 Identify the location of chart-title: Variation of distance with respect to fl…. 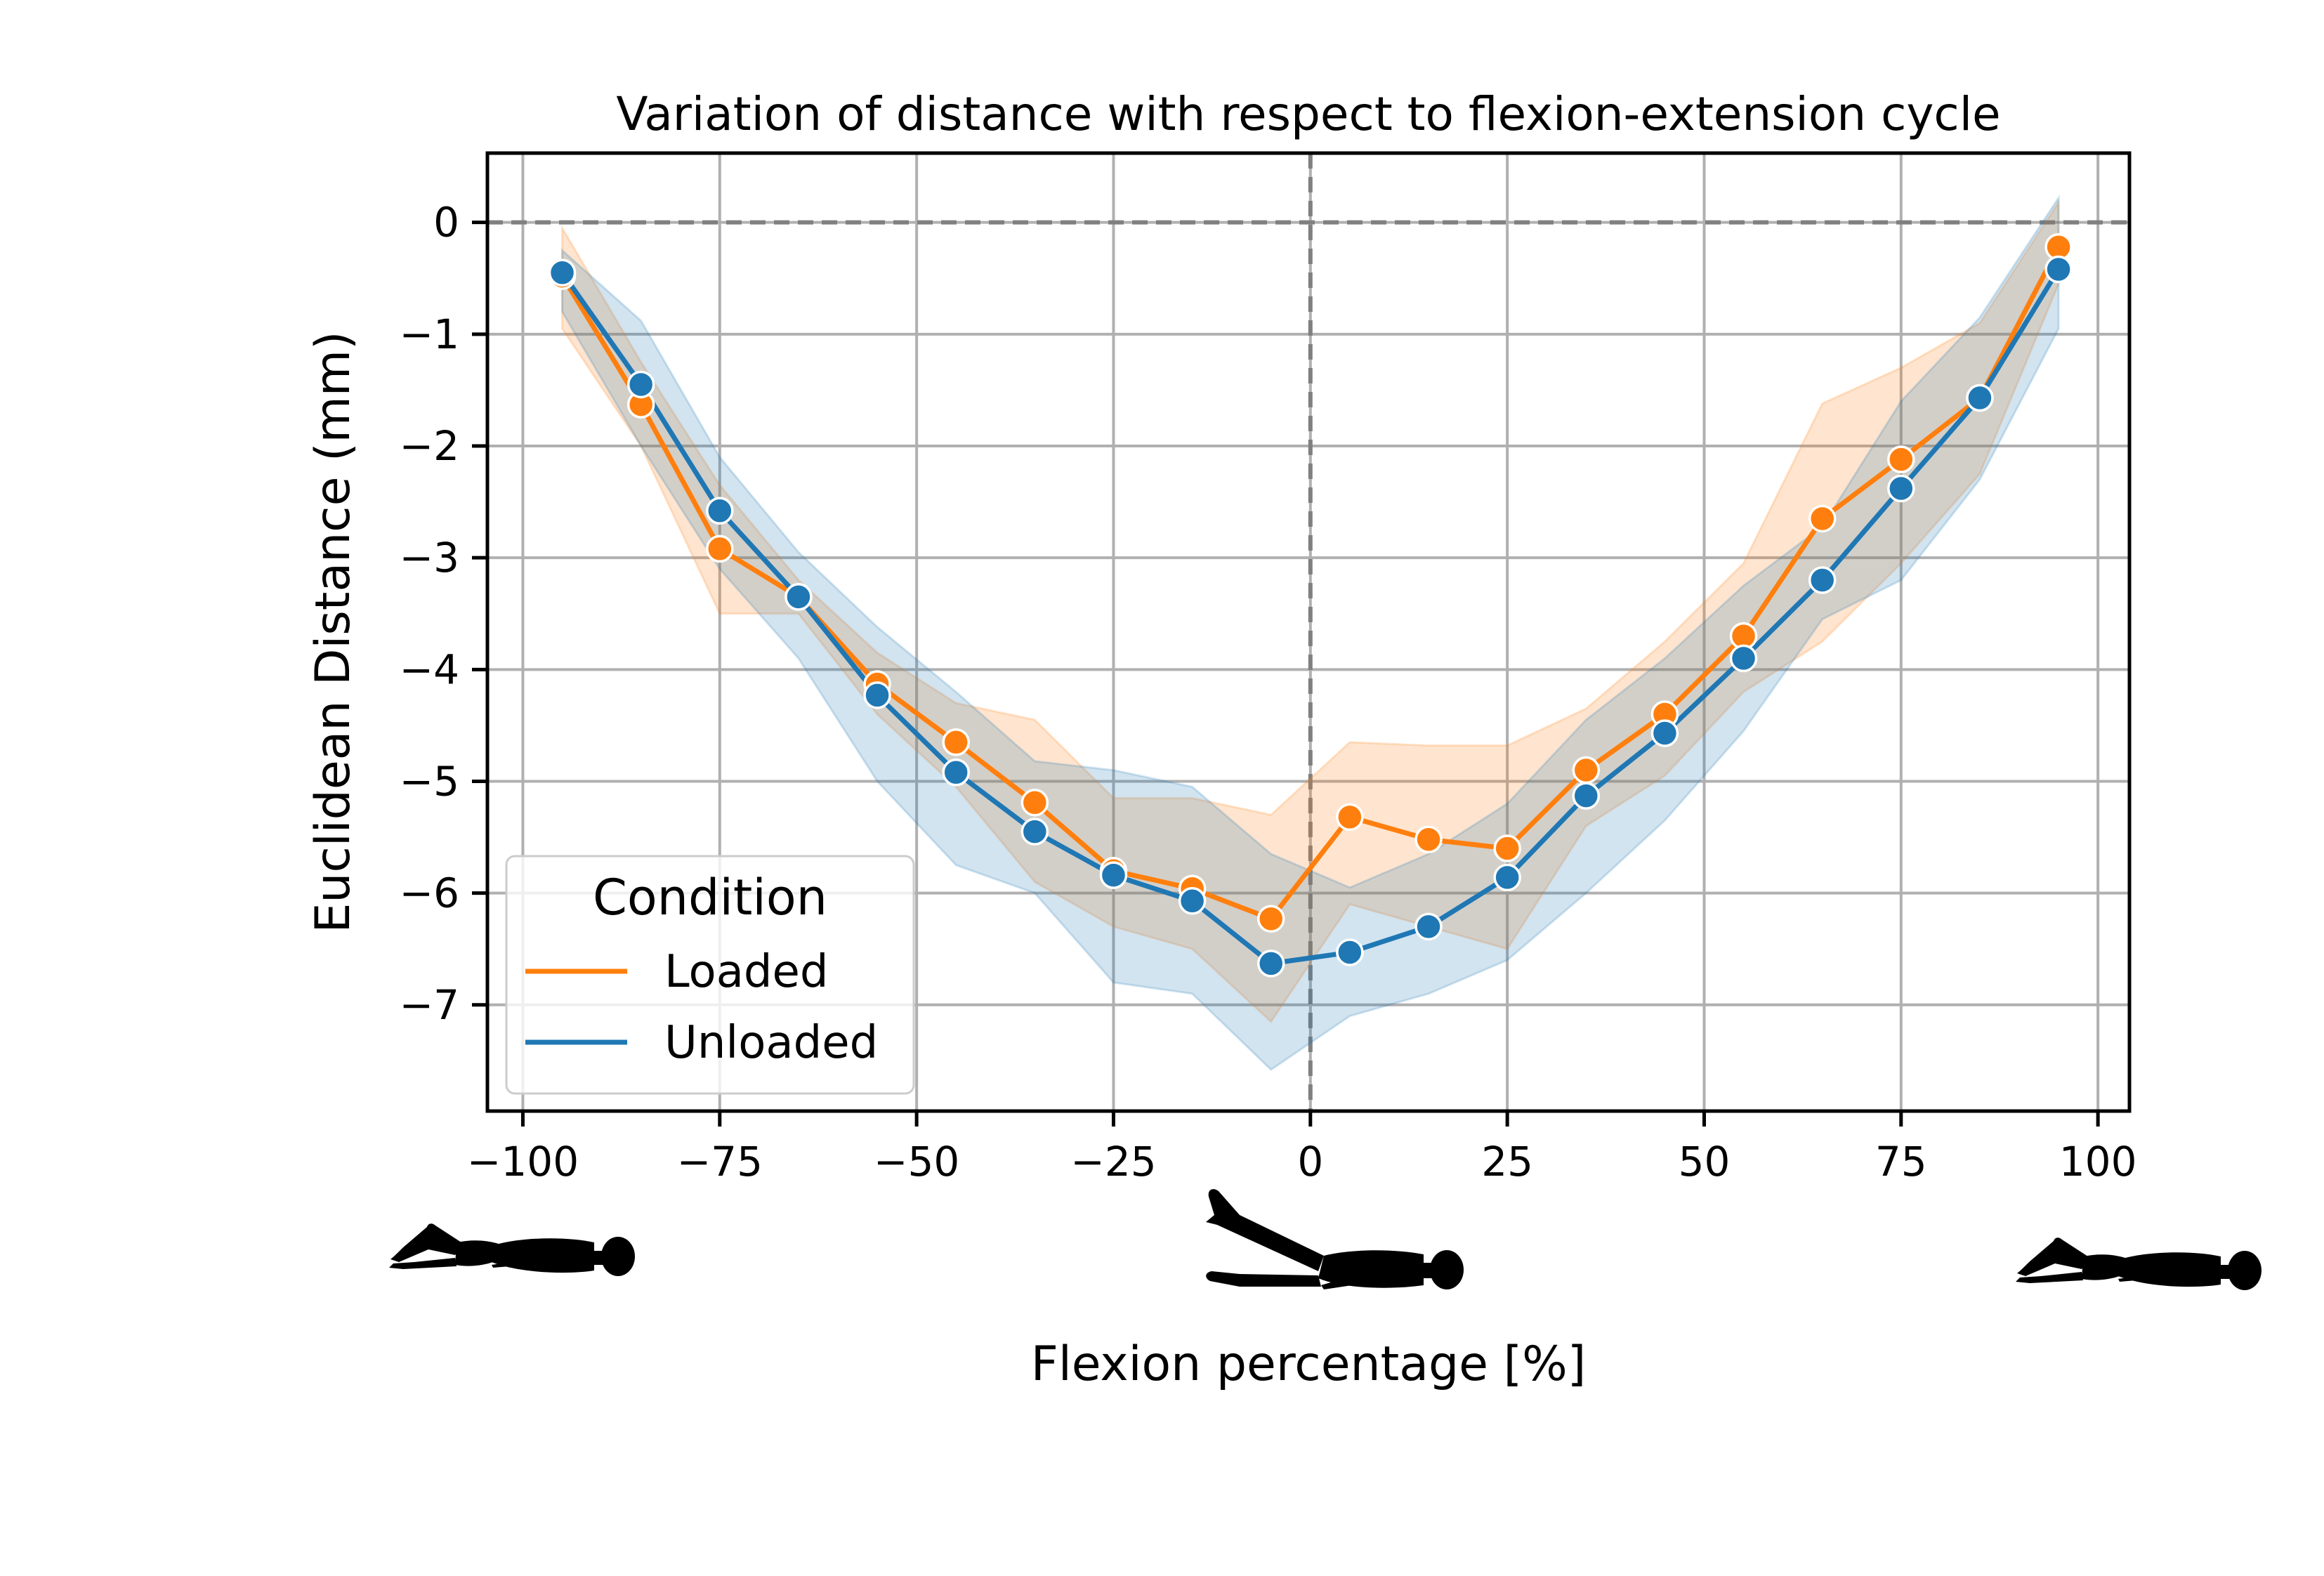
(1308, 114).